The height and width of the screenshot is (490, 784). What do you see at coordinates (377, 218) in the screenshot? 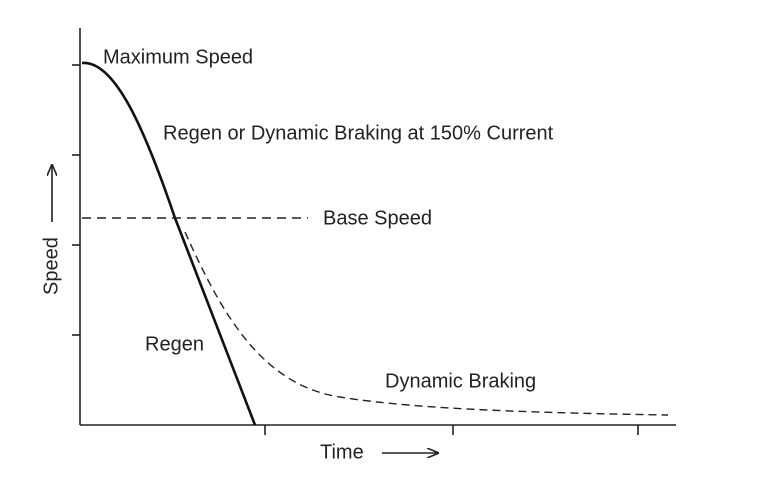
I see `base-speed-label: Base Speed` at bounding box center [377, 218].